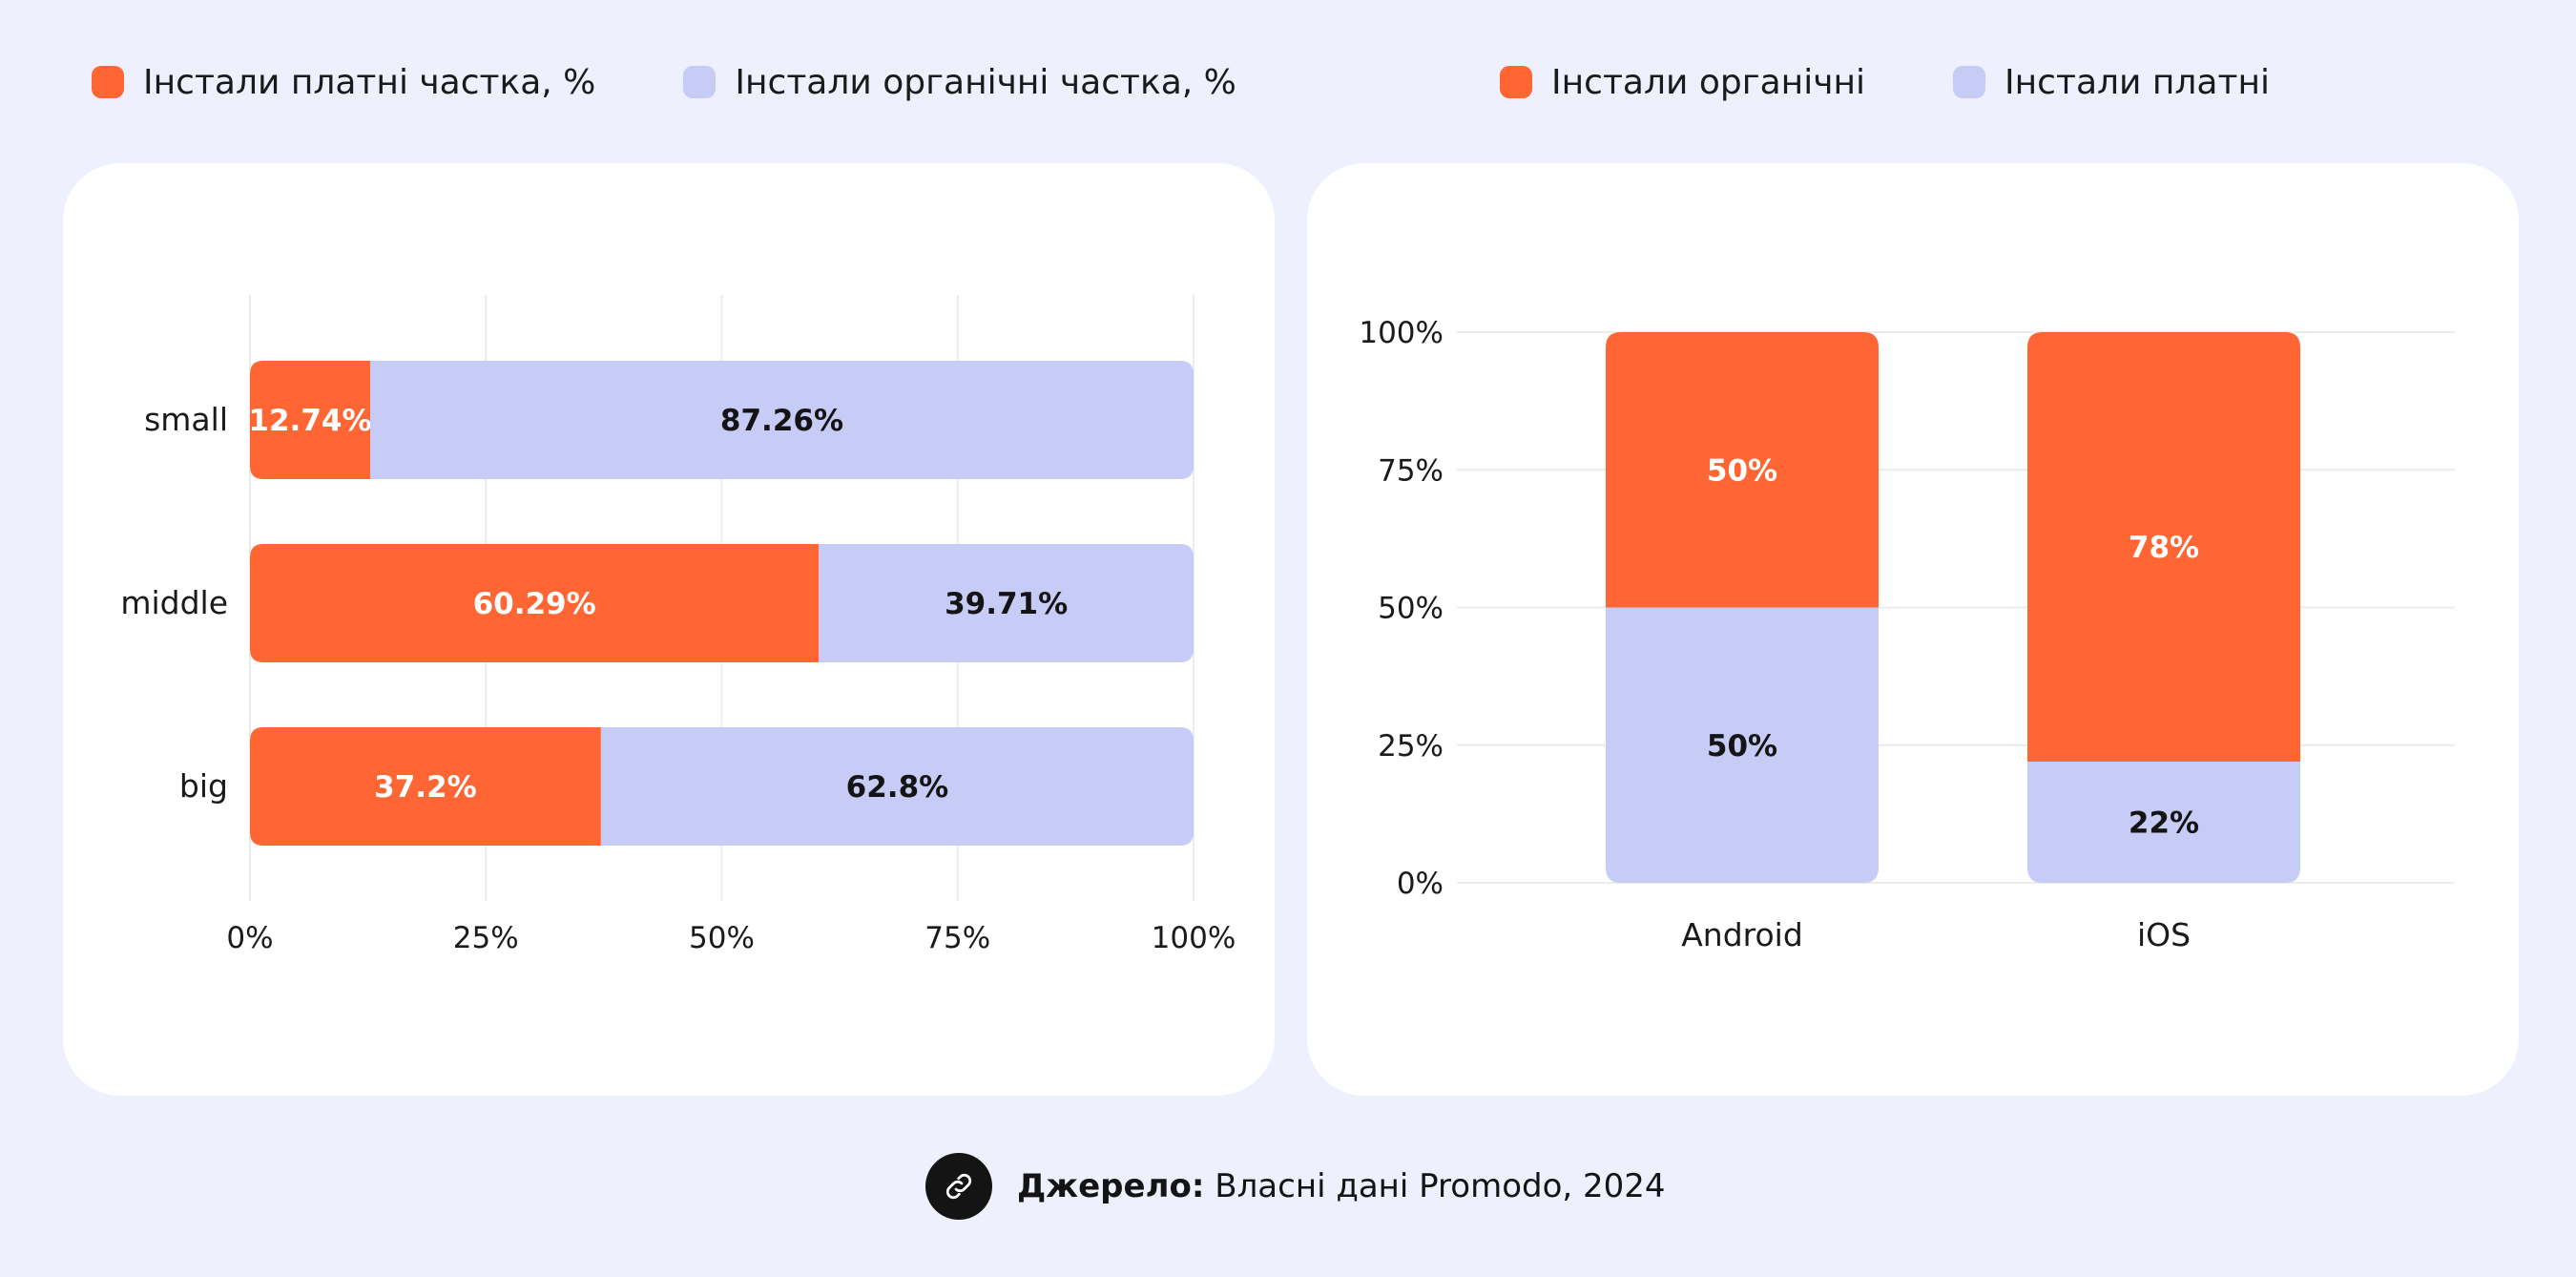  I want to click on source-note: Джерело: Власні дані Promodo, 2024, so click(1295, 1186).